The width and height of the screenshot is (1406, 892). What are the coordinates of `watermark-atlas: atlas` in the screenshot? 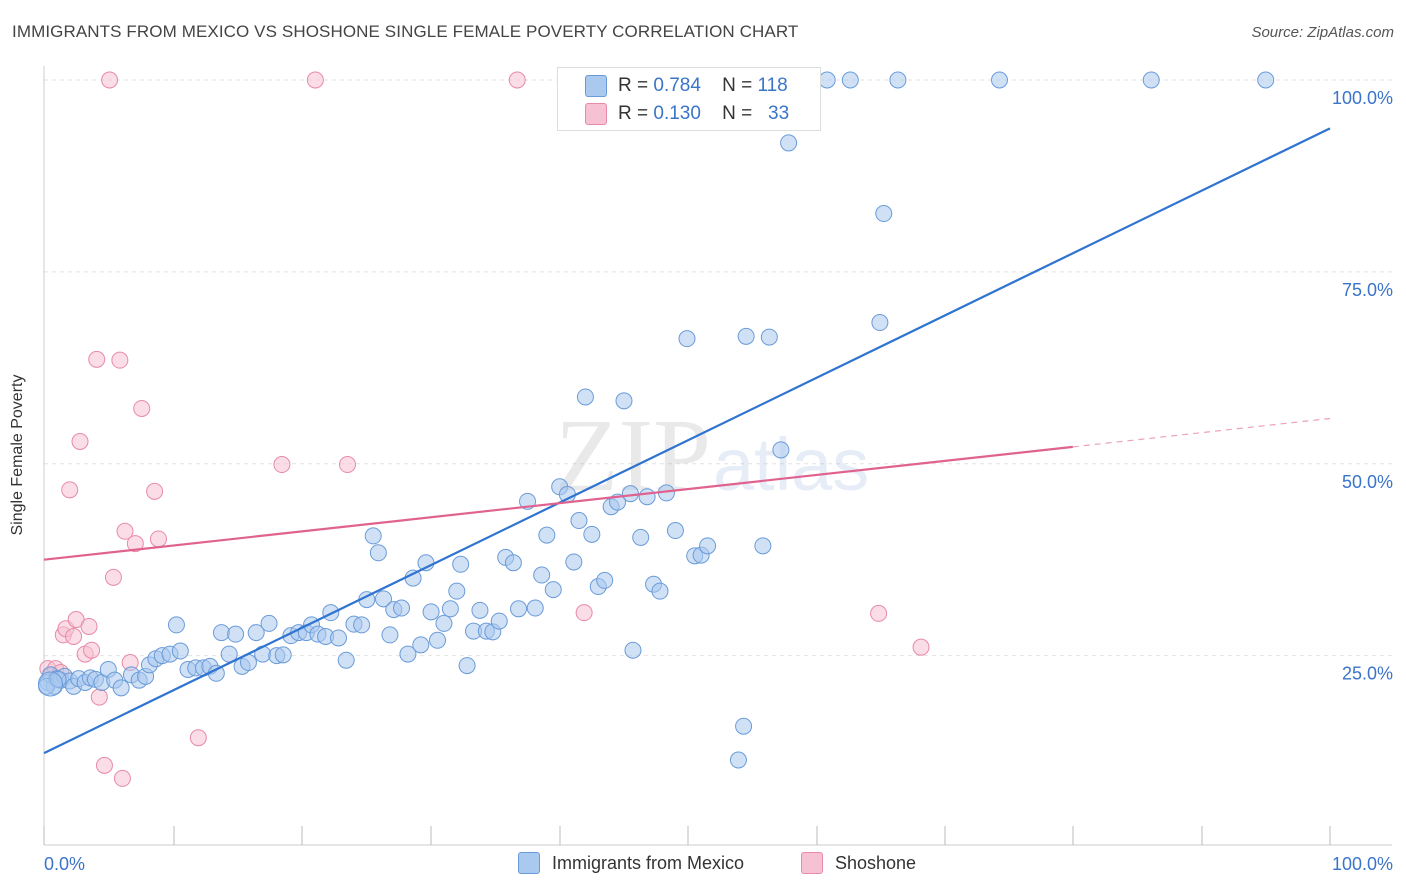 It's located at (791, 464).